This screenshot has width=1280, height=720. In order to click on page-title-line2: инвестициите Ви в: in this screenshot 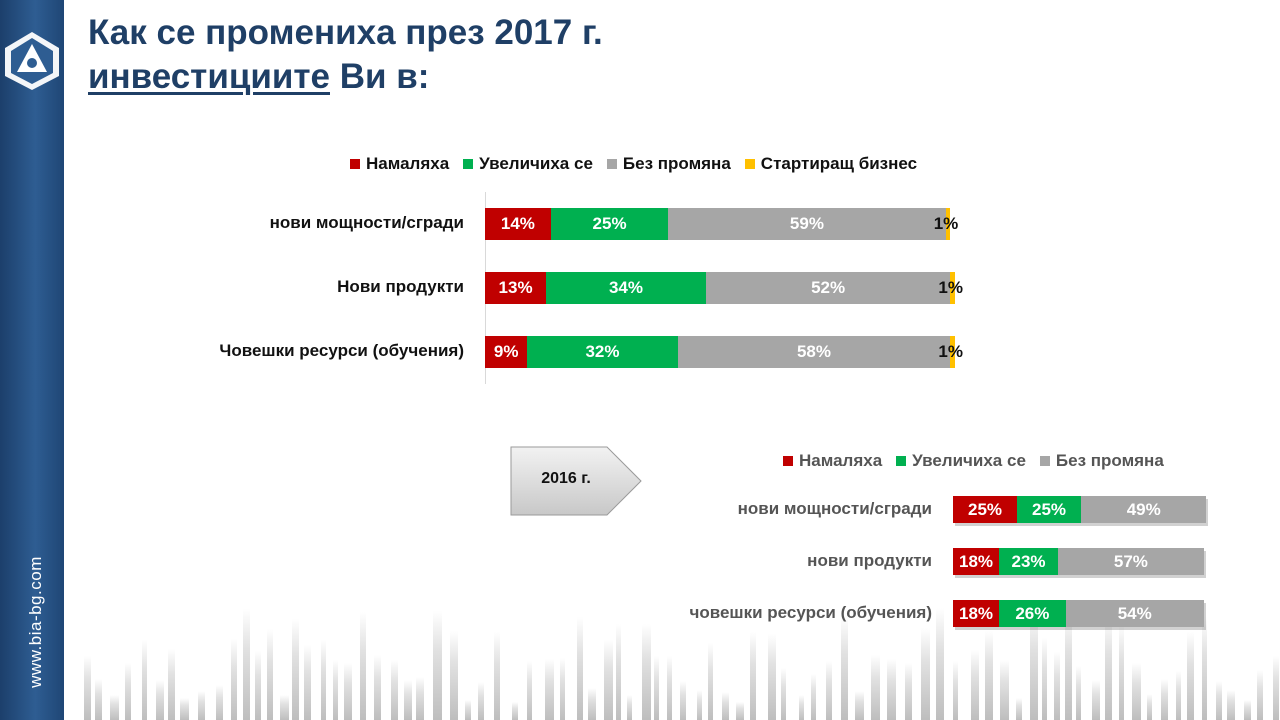, I will do `click(258, 77)`.